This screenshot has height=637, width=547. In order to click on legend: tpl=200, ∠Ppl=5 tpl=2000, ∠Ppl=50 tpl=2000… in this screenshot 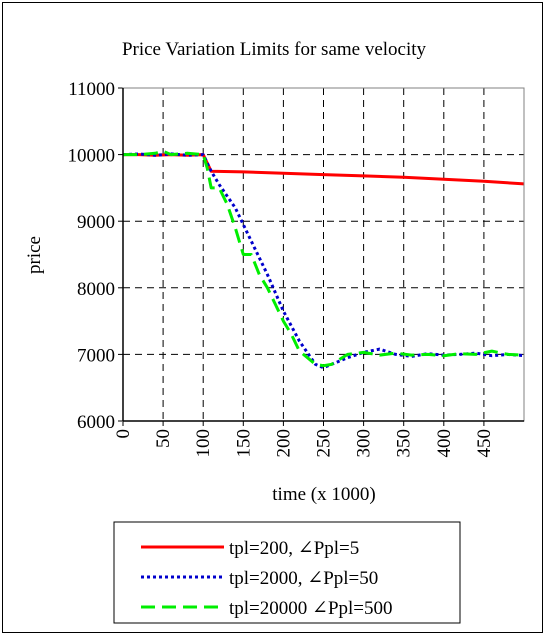, I will do `click(287, 572)`.